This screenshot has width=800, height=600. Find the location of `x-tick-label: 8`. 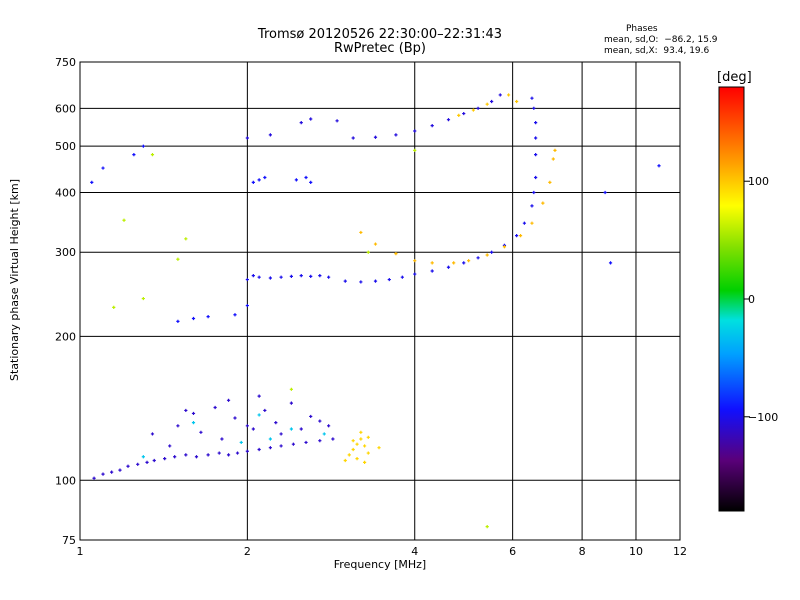

x-tick-label: 8 is located at coordinates (582, 551).